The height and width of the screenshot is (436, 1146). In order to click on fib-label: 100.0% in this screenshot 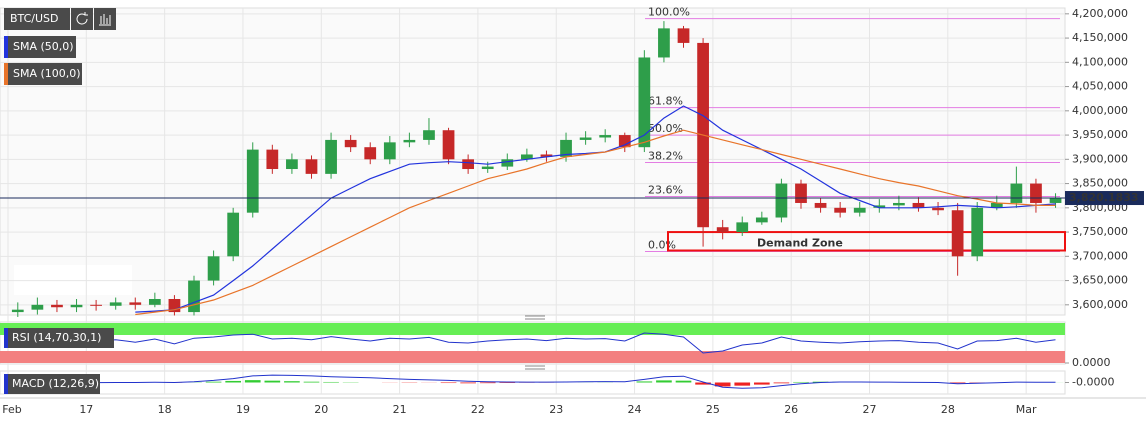, I will do `click(669, 12)`.